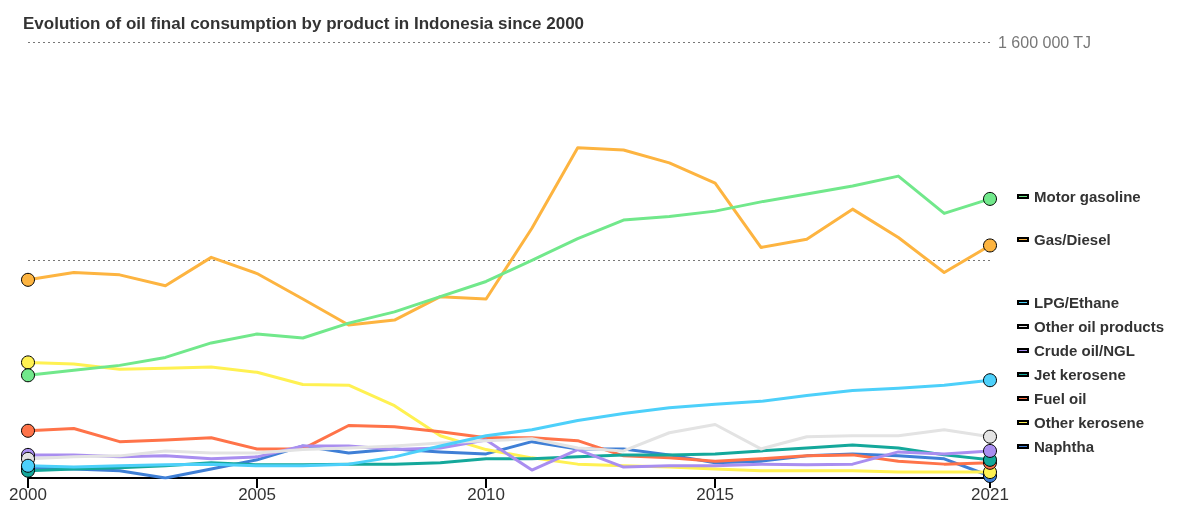 The image size is (1192, 509). What do you see at coordinates (1064, 446) in the screenshot?
I see `legend-label: Naphtha` at bounding box center [1064, 446].